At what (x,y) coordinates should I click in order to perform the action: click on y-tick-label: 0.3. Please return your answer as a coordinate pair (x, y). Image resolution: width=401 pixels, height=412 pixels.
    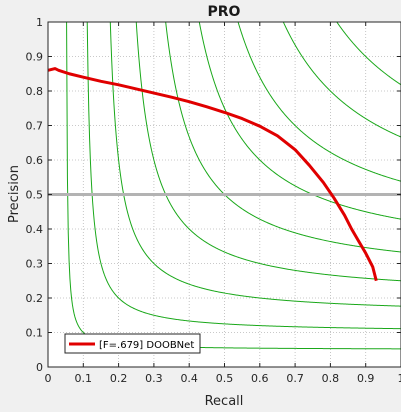
    Looking at the image, I should click on (35, 264).